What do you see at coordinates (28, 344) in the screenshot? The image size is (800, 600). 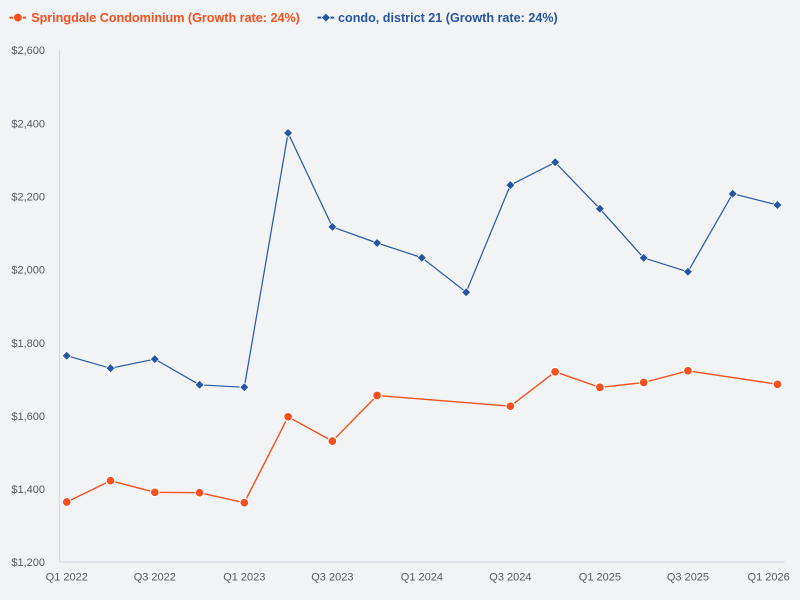 I see `svg-text: $1,800` at bounding box center [28, 344].